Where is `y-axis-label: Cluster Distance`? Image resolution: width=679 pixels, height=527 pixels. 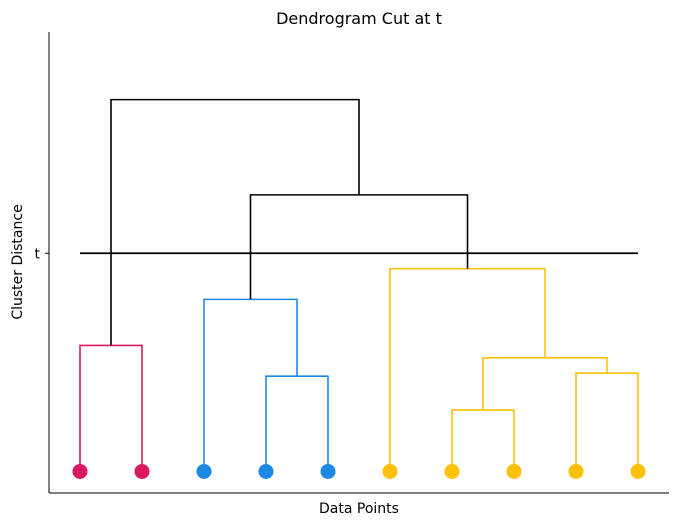 y-axis-label: Cluster Distance is located at coordinates (18, 261).